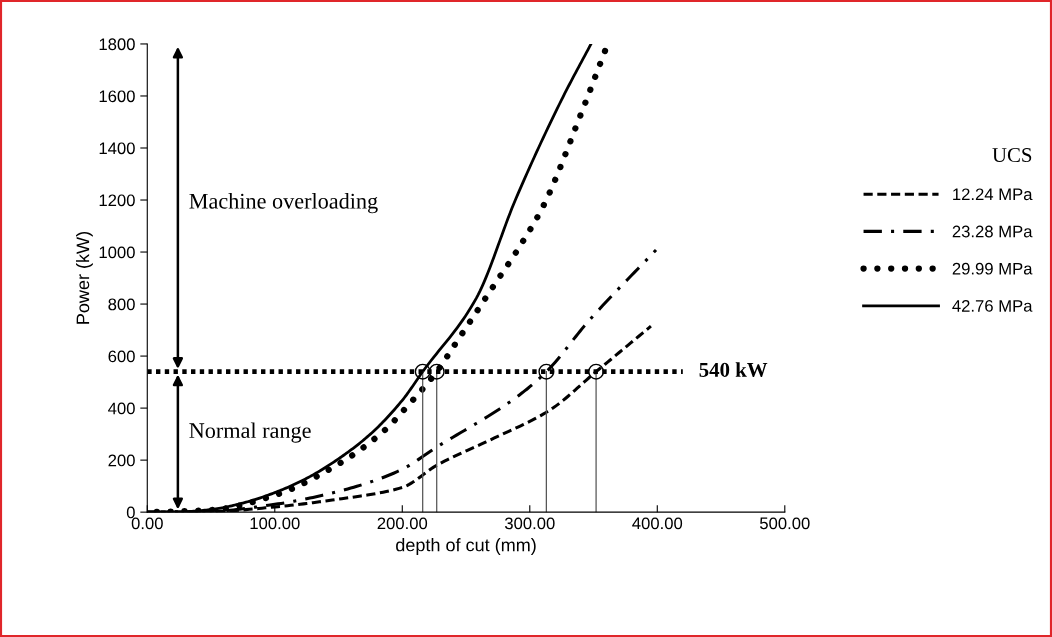 The image size is (1052, 637). I want to click on y-tick-label: 400, so click(121, 408).